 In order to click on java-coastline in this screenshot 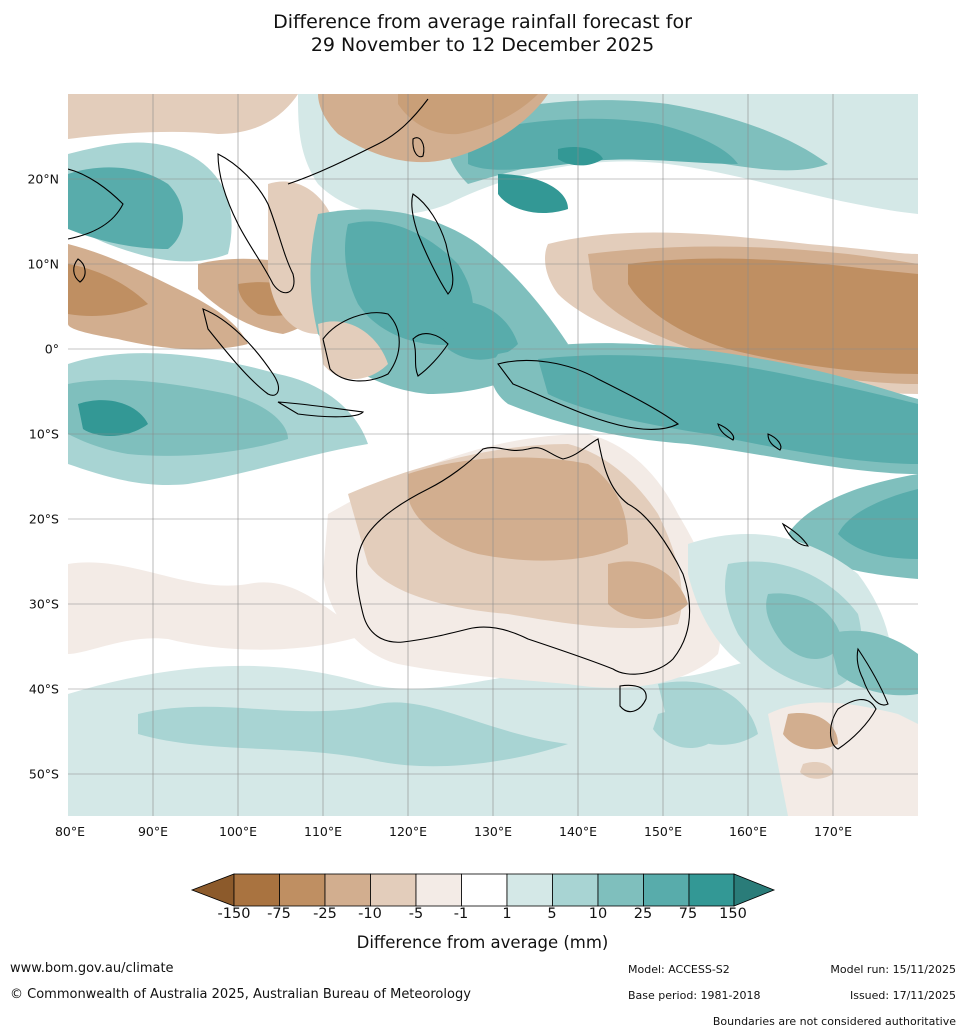, I will do `click(321, 409)`.